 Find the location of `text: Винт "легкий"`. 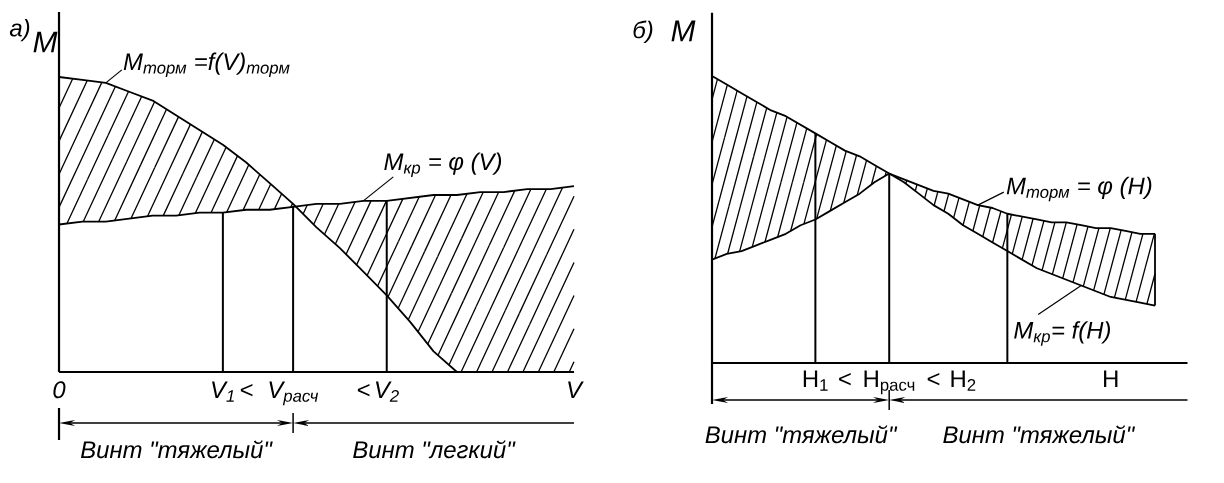

text: Винт "легкий" is located at coordinates (434, 449).